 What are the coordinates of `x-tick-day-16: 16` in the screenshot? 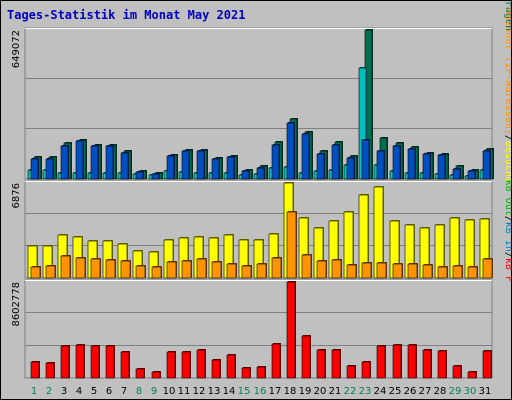 It's located at (260, 391).